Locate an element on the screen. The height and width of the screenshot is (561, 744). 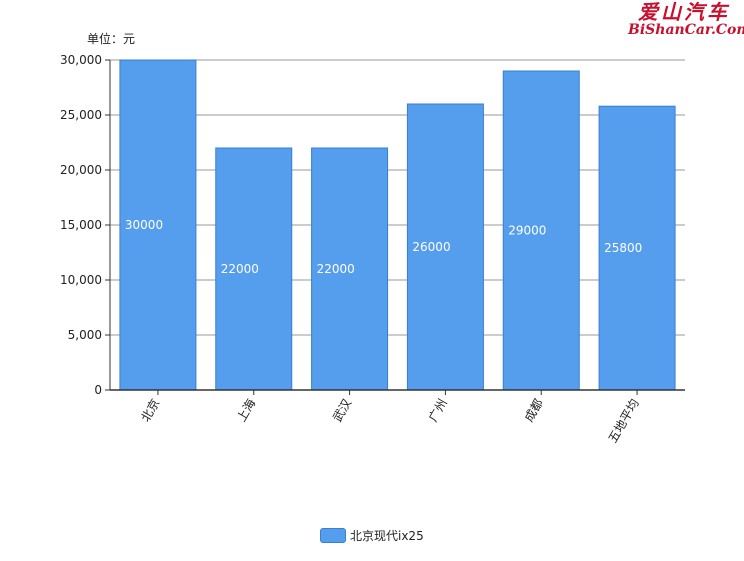
unit-label: 单位：元 is located at coordinates (111, 38).